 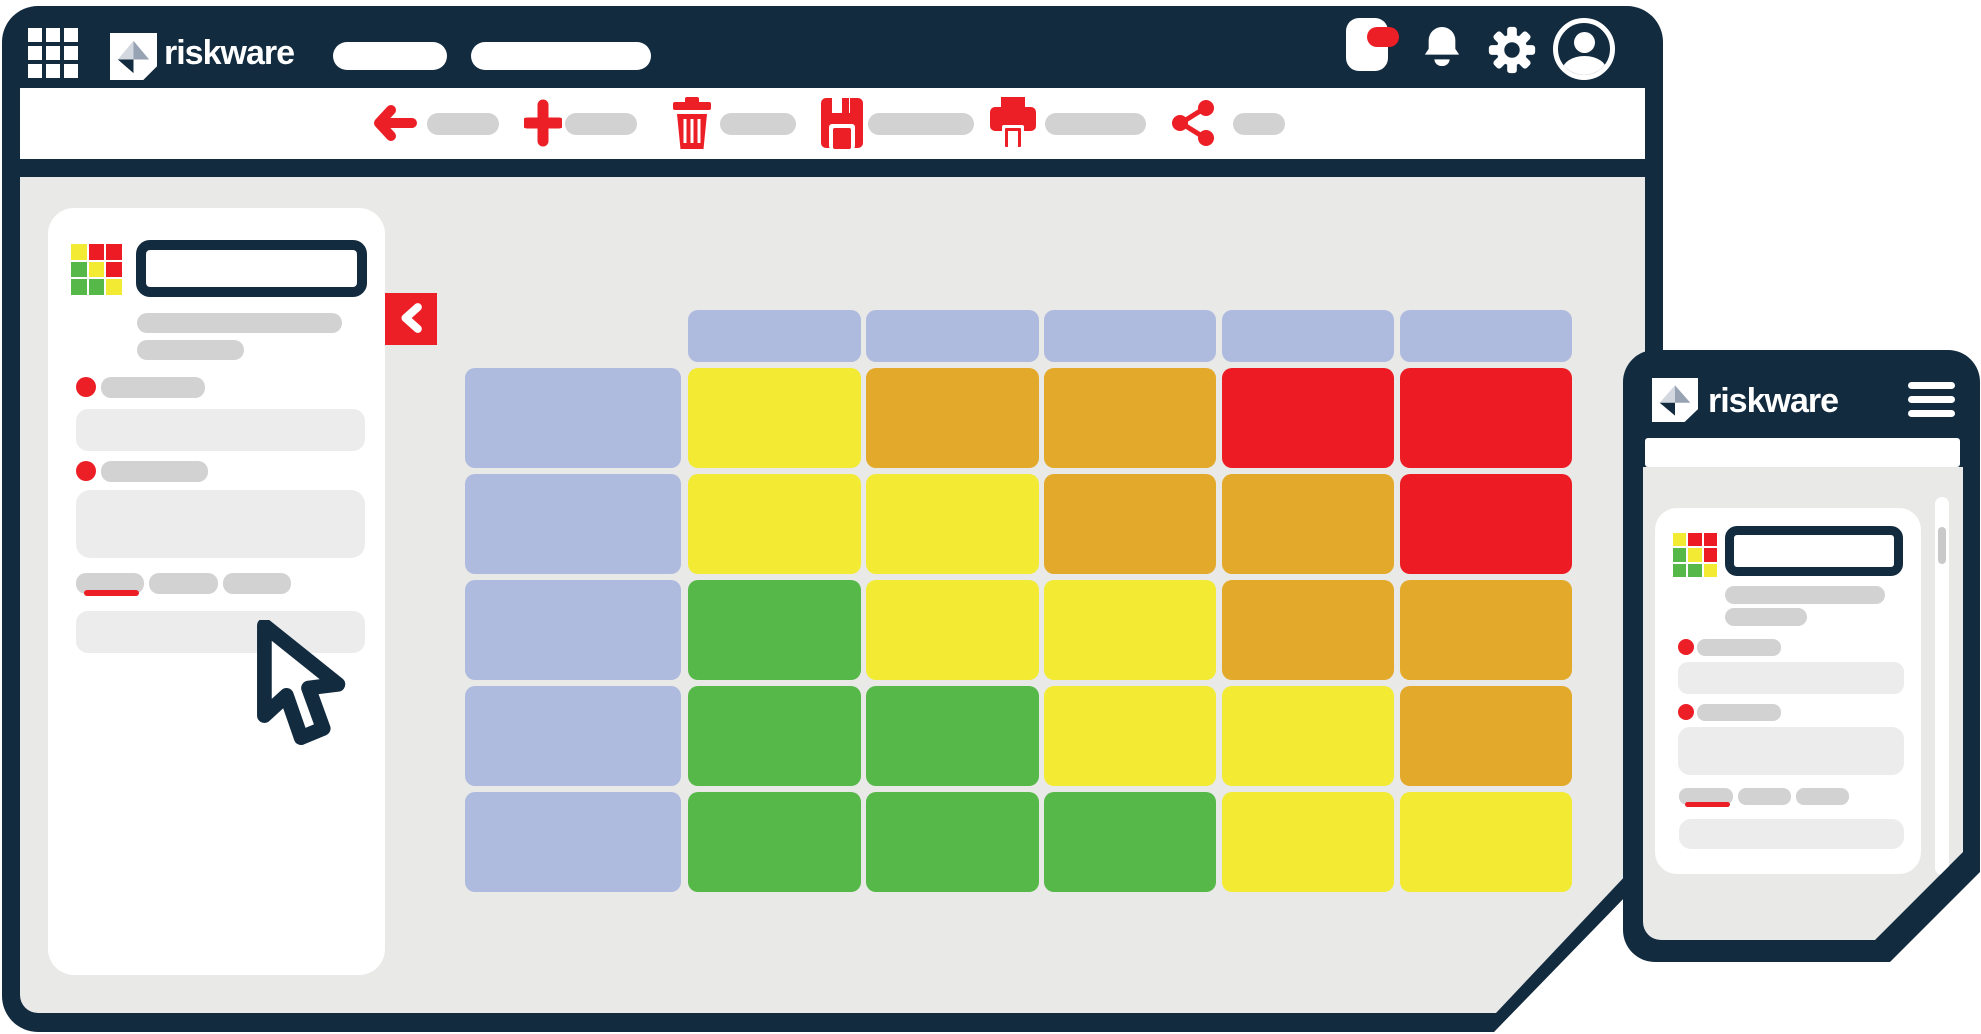 I want to click on phone-content-canvas, so click(x=1803, y=703).